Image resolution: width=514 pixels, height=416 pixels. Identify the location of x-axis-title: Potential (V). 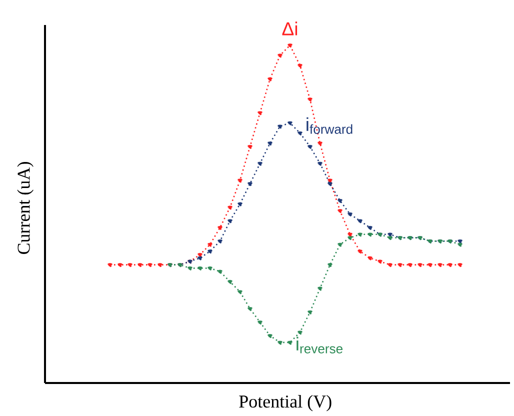
(285, 403).